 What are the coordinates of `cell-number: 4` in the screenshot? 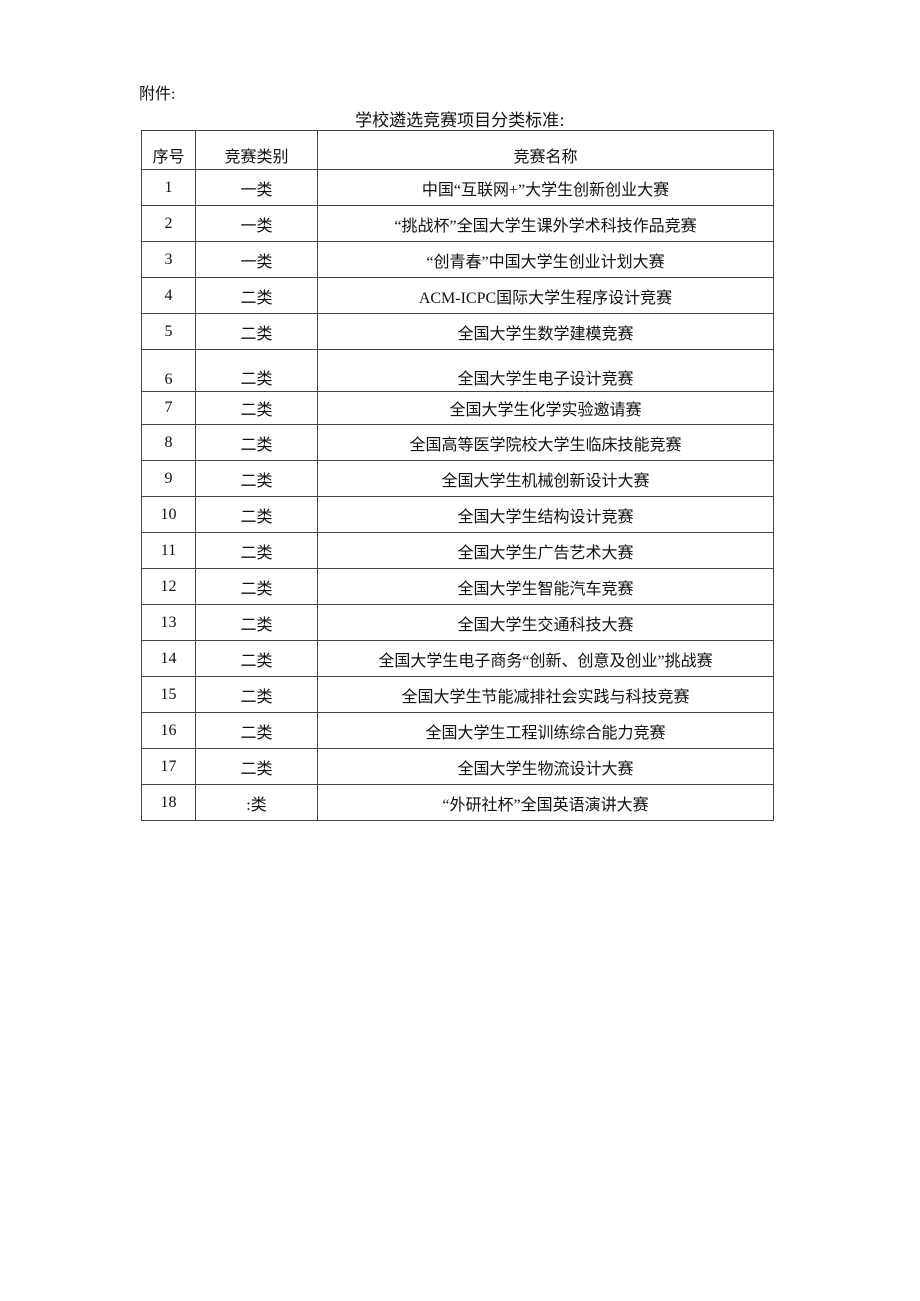 It's located at (168, 295).